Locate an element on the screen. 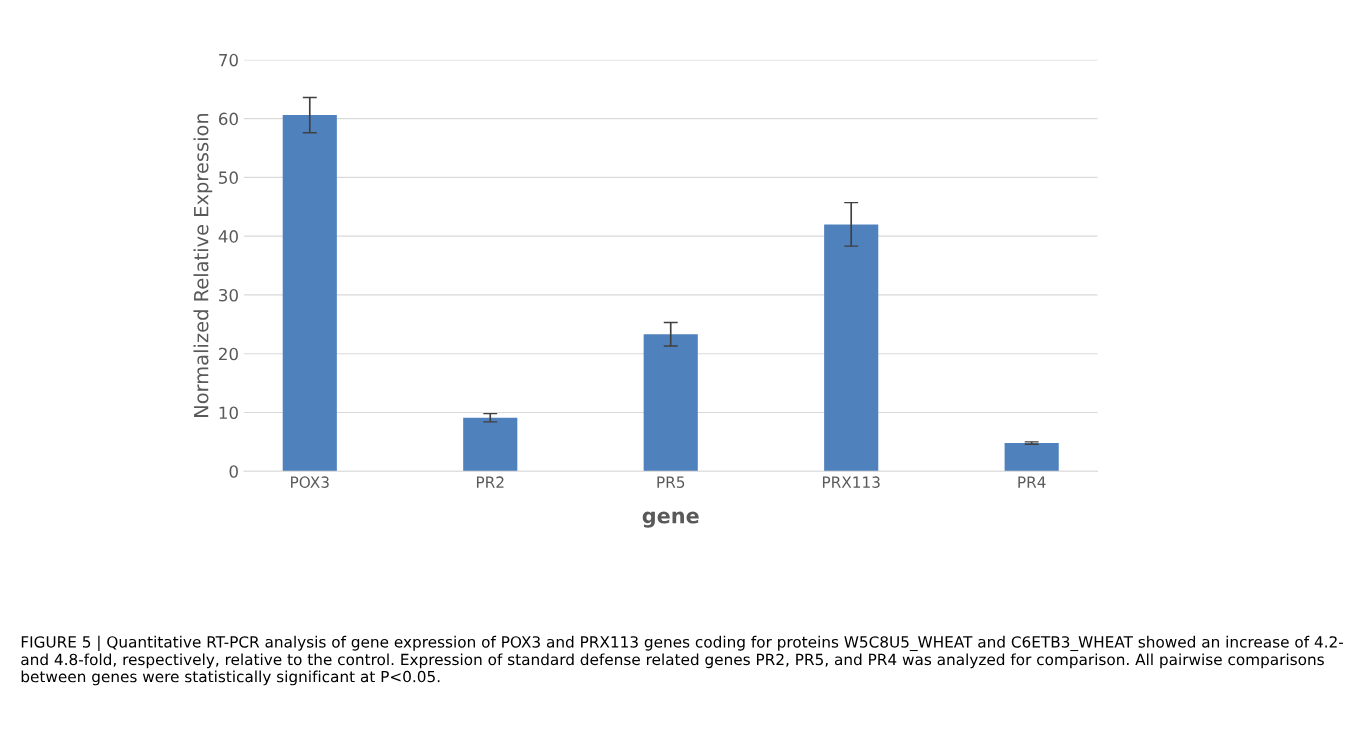 The height and width of the screenshot is (748, 1355). y-tick-label: 10 is located at coordinates (228, 413).